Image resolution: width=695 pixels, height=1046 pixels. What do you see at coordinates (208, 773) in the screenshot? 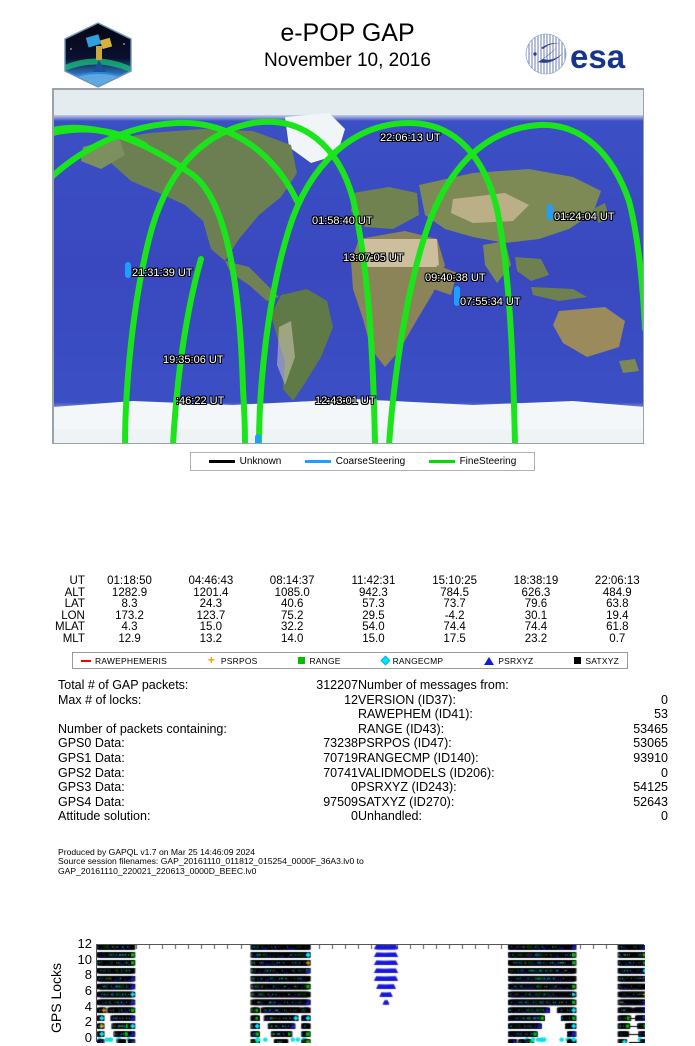
I see `stat-row: GPS2 Data: 70741` at bounding box center [208, 773].